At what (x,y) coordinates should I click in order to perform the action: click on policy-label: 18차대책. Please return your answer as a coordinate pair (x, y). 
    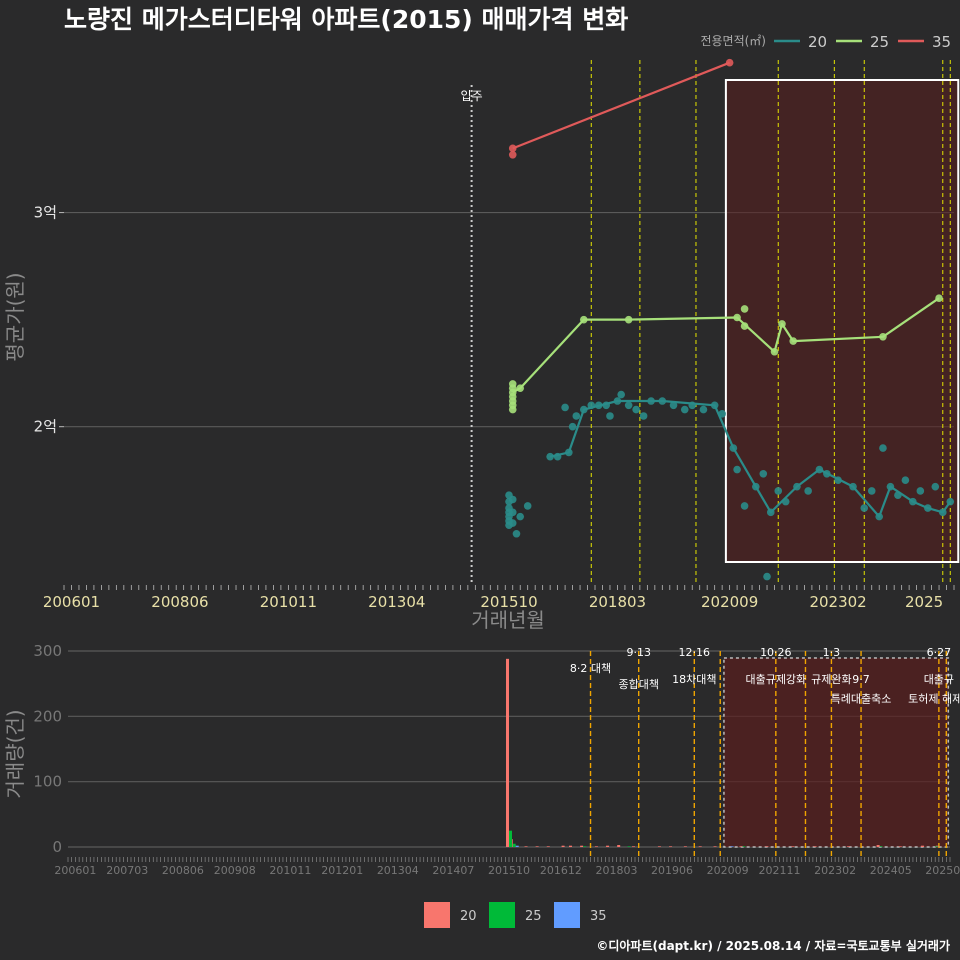
    Looking at the image, I should click on (694, 679).